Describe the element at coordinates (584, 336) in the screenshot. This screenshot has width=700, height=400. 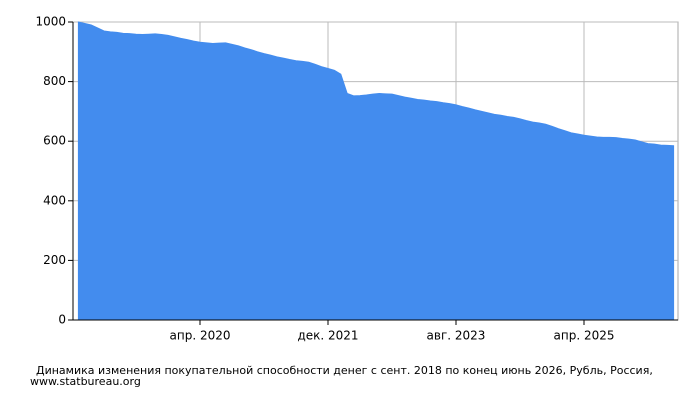
I see `x-tick-label: апр. 2025` at that location.